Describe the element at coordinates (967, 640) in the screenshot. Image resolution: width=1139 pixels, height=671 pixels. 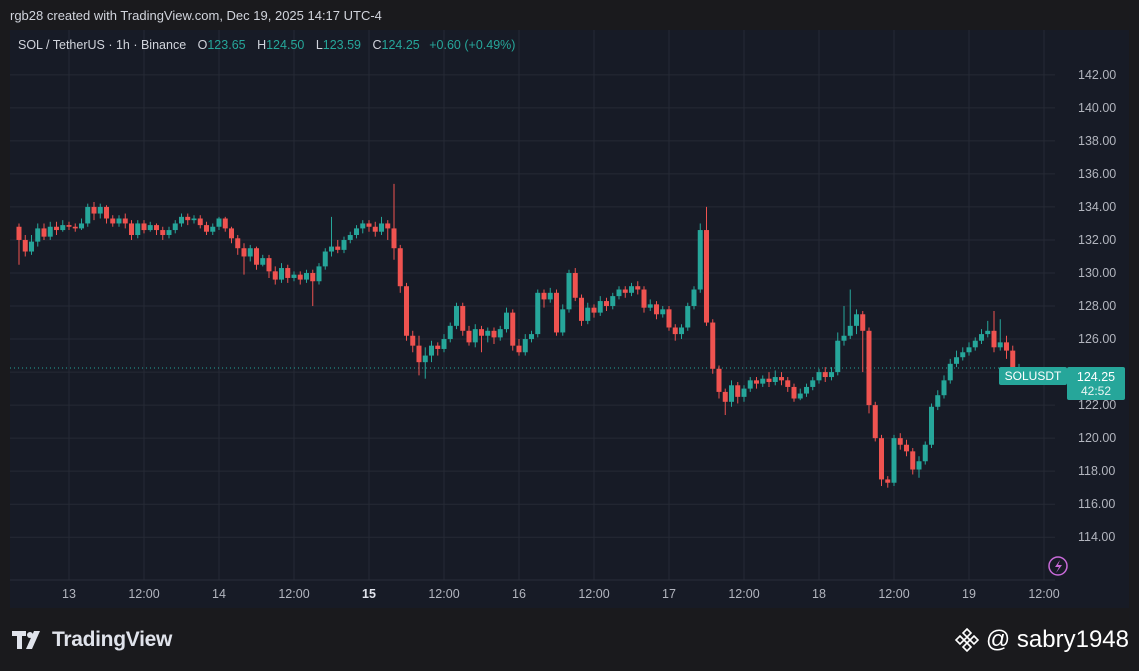
I see `binance-diamond-icon` at that location.